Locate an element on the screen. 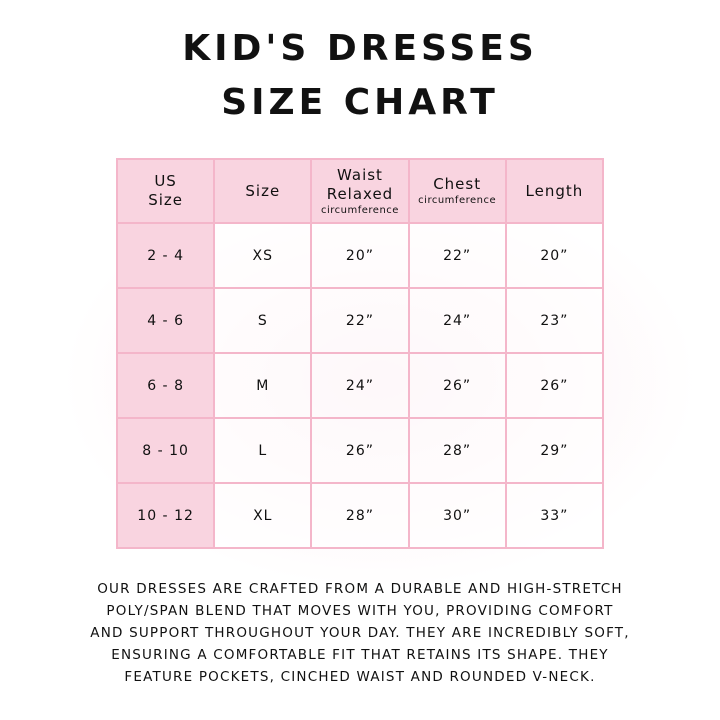  table-row: 6 - 8 M 24” 26” 26” is located at coordinates (360, 385).